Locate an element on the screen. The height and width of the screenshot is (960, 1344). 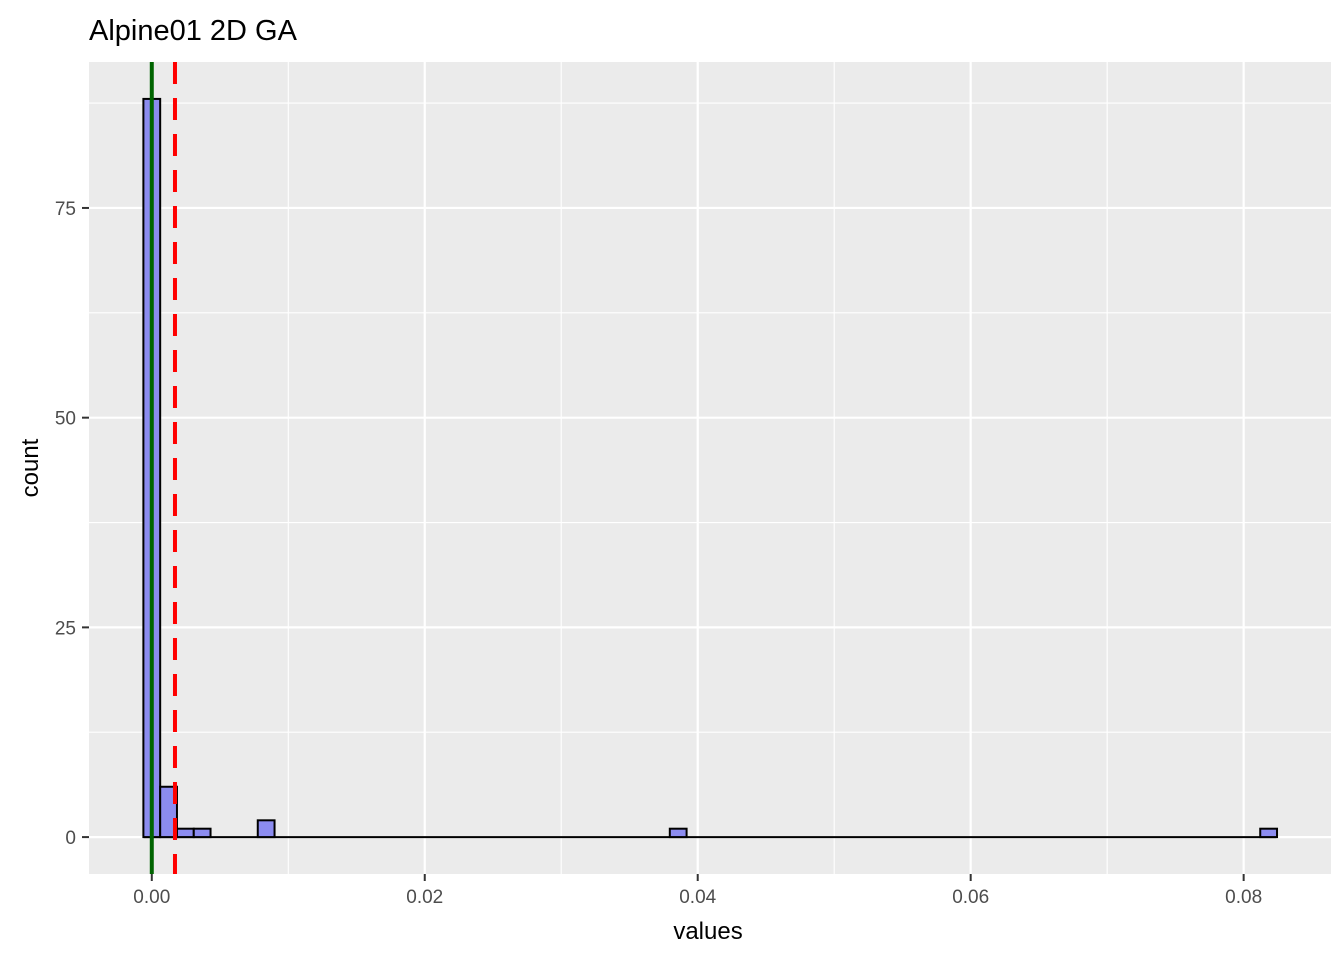
y-tick-label: 25 is located at coordinates (65, 628).